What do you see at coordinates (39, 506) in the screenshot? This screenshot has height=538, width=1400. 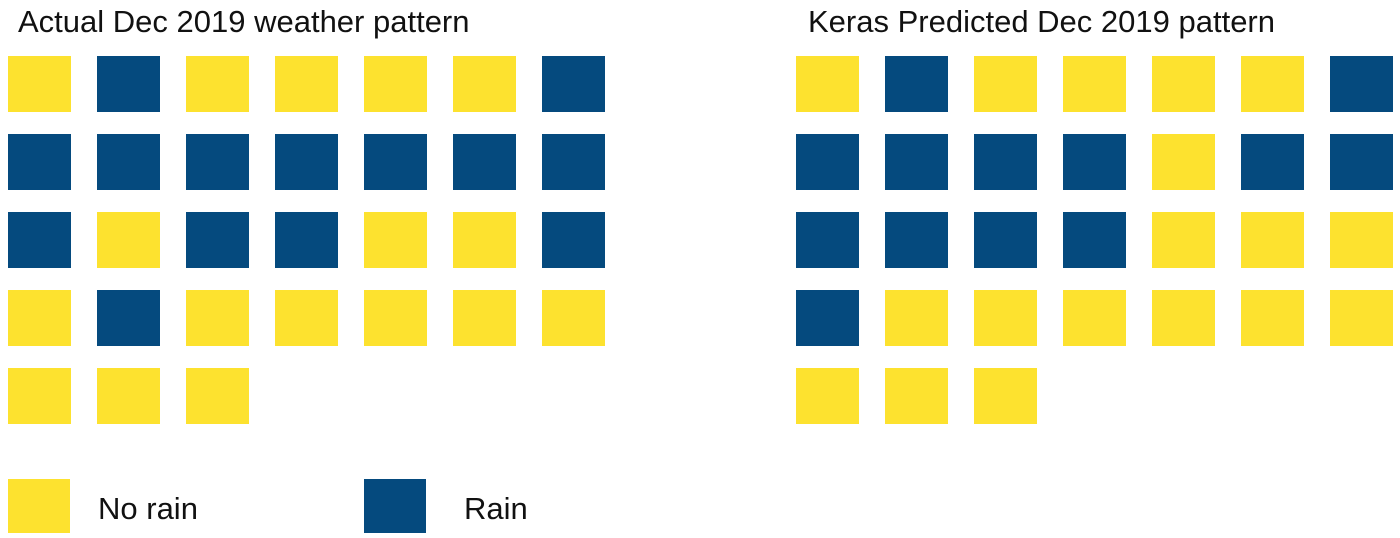 I see `legend-swatch-no-rain` at bounding box center [39, 506].